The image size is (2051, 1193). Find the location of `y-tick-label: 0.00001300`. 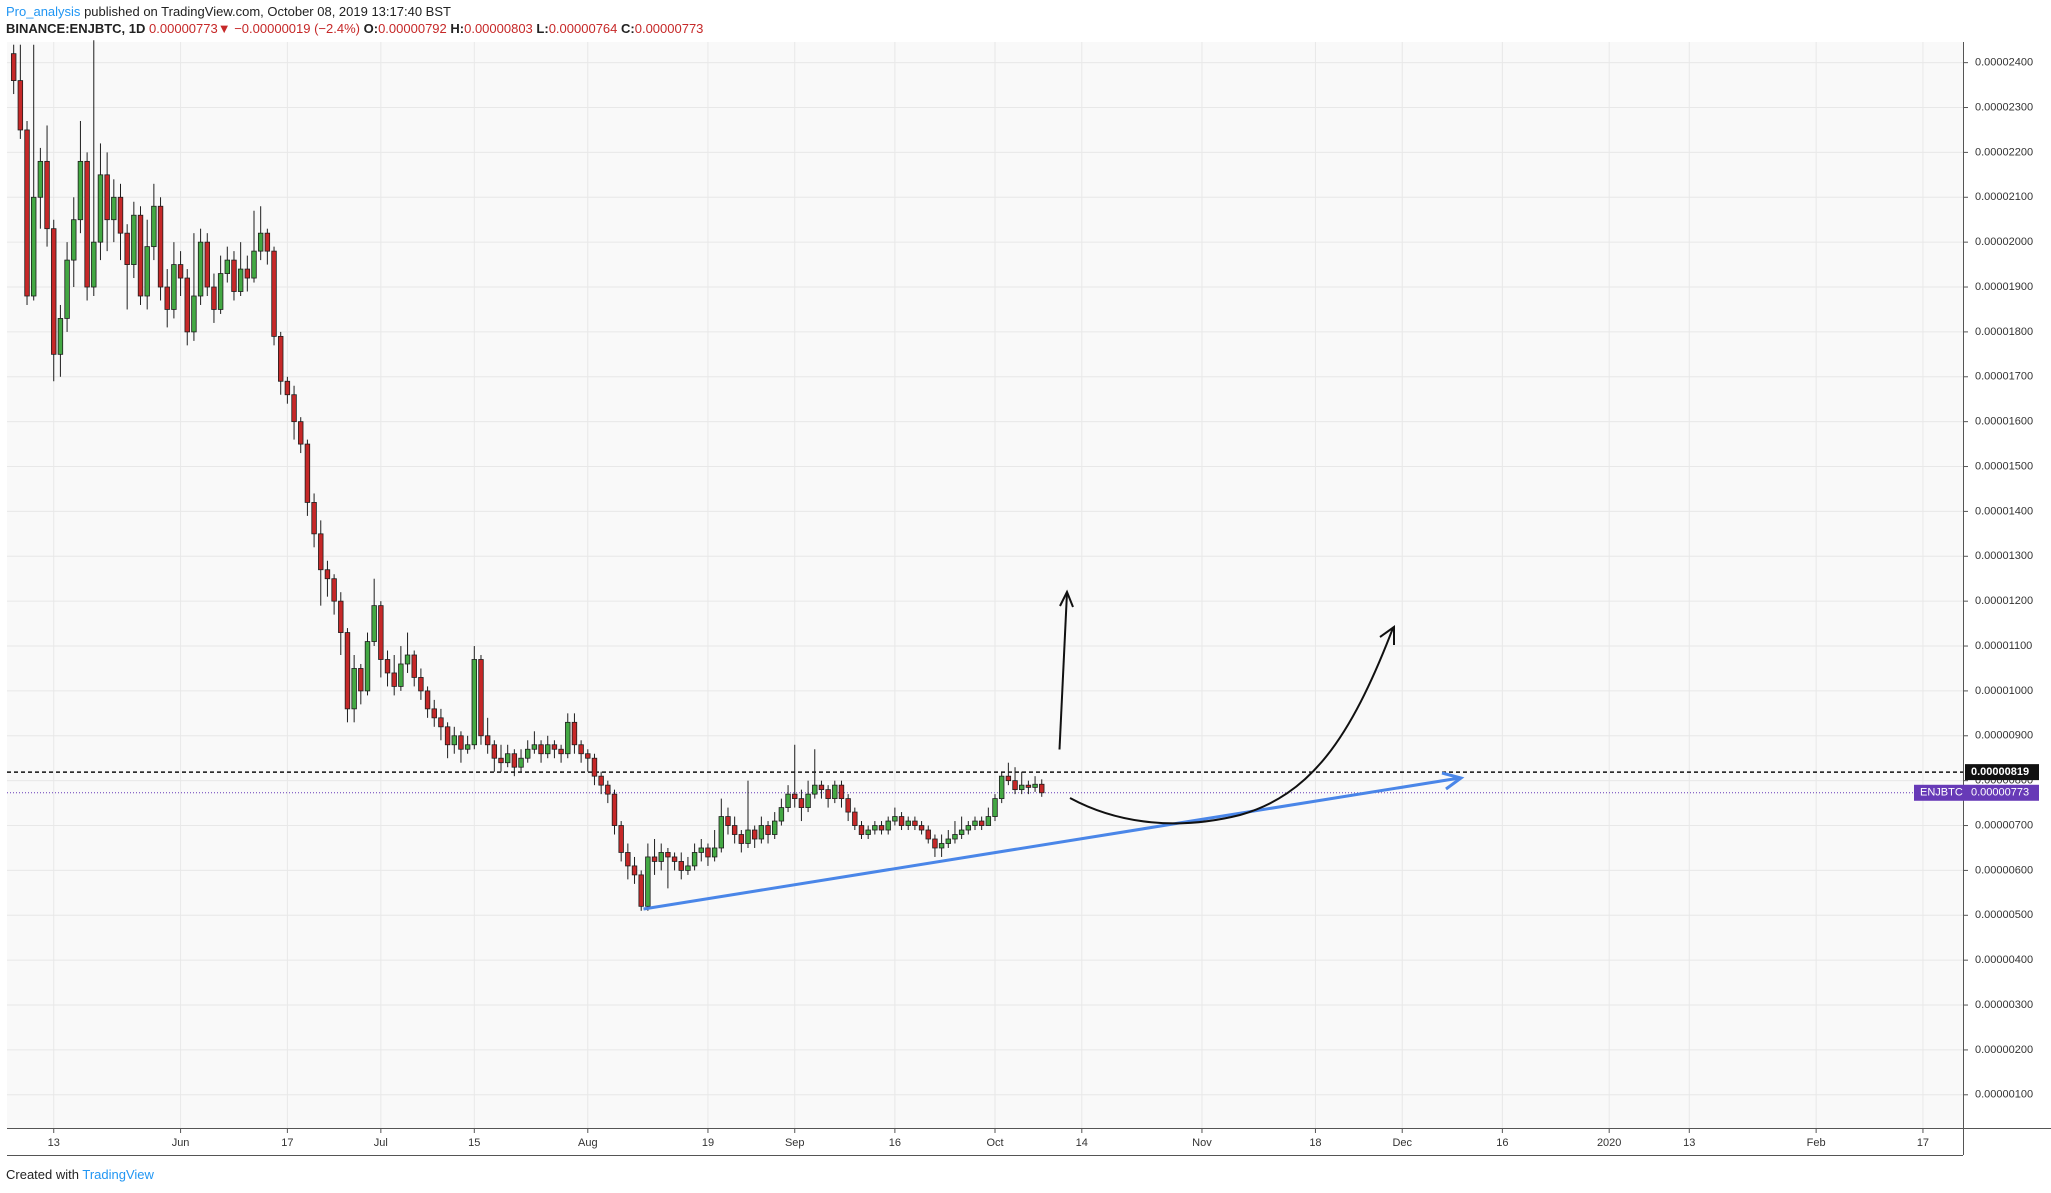

y-tick-label: 0.00001300 is located at coordinates (2004, 556).